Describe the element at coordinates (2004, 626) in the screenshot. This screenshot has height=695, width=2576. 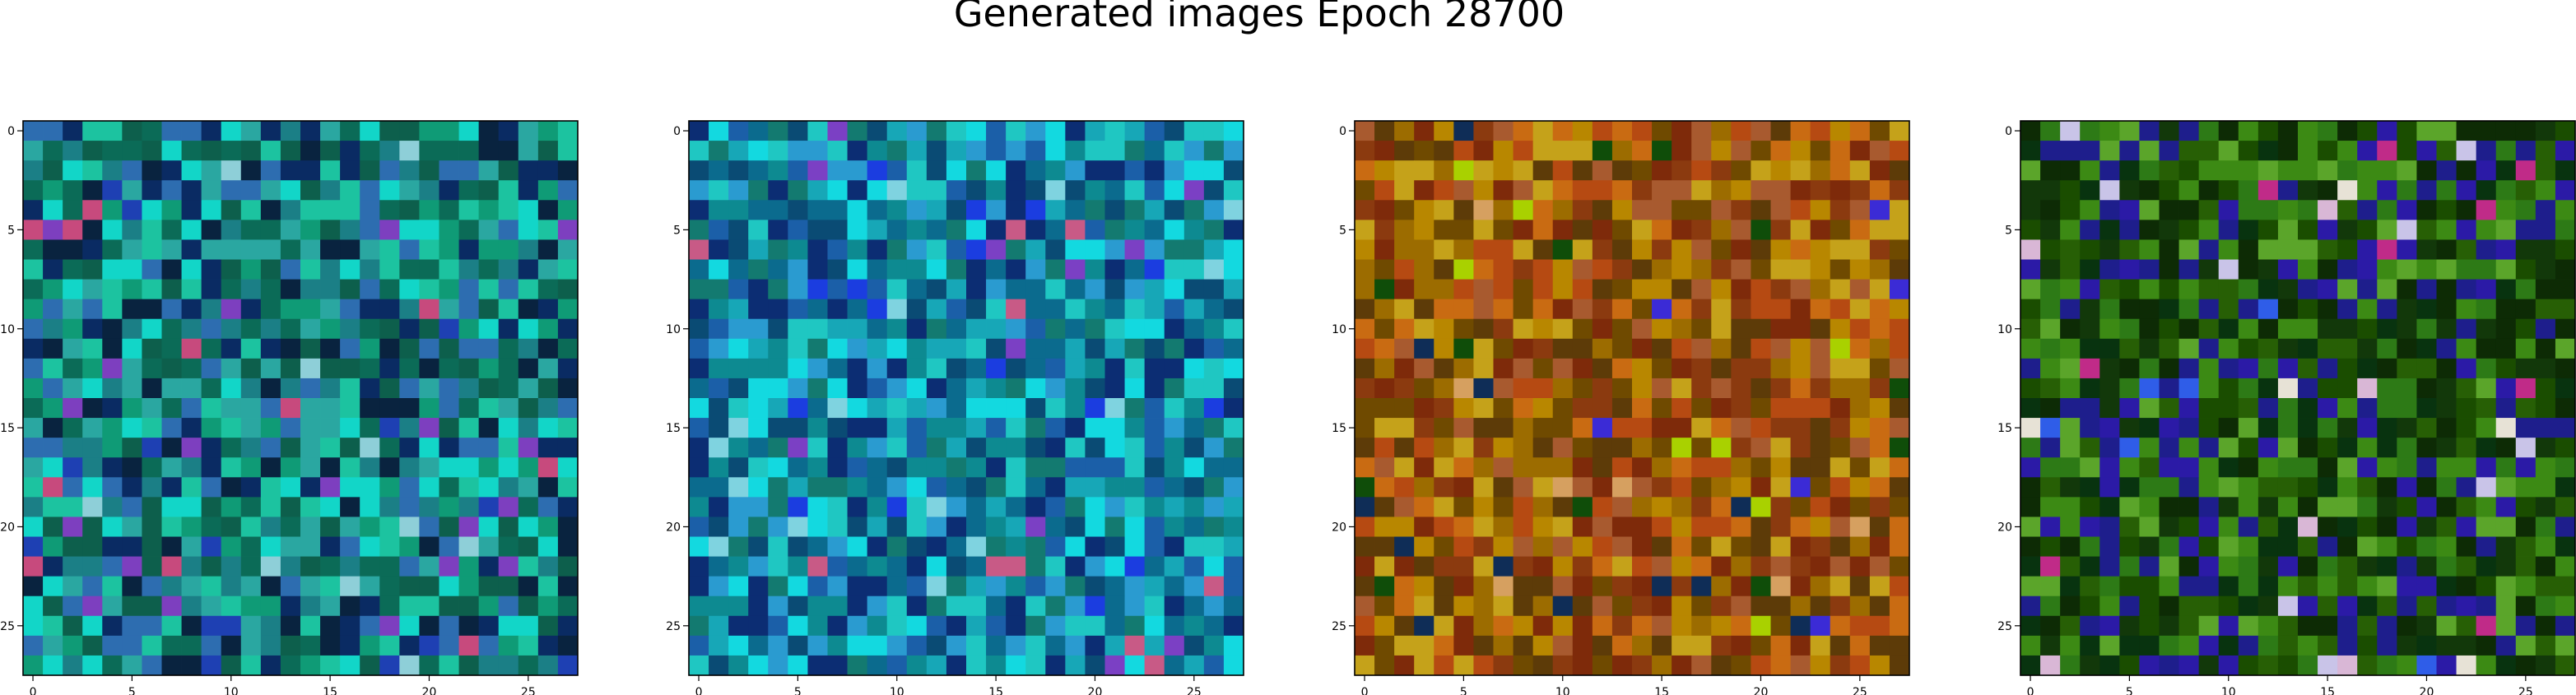
I see `y-tick-label: 25` at that location.